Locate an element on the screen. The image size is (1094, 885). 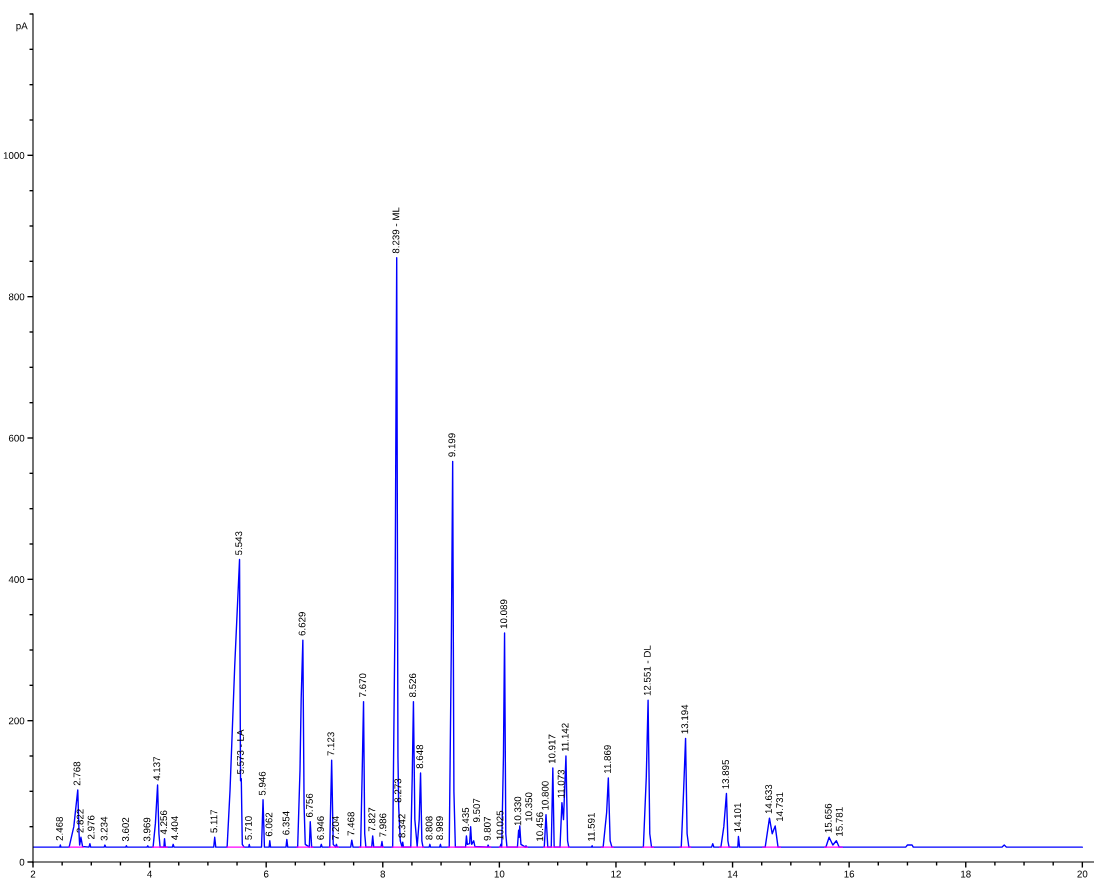
annotation: 8.342 is located at coordinates (402, 826).